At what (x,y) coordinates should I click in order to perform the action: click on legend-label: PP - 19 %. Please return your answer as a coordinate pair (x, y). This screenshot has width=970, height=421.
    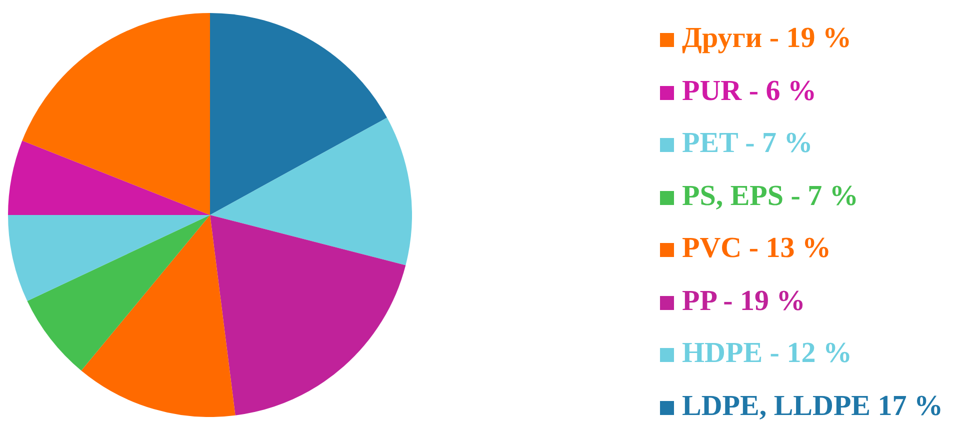
    Looking at the image, I should click on (744, 300).